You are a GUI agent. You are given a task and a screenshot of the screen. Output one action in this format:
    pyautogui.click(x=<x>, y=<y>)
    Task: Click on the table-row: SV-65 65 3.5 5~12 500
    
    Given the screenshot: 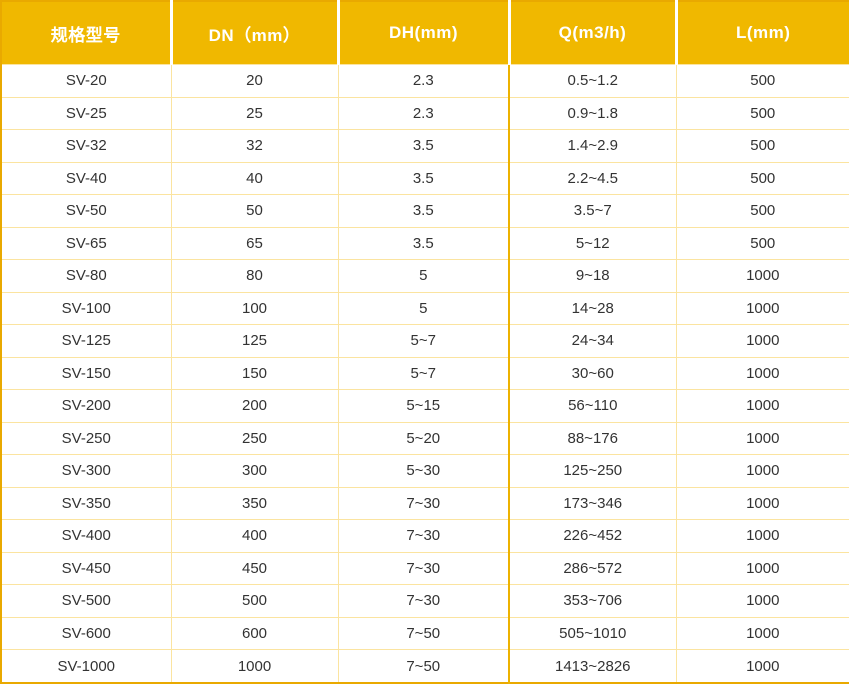 What is the action you would take?
    pyautogui.click(x=424, y=243)
    